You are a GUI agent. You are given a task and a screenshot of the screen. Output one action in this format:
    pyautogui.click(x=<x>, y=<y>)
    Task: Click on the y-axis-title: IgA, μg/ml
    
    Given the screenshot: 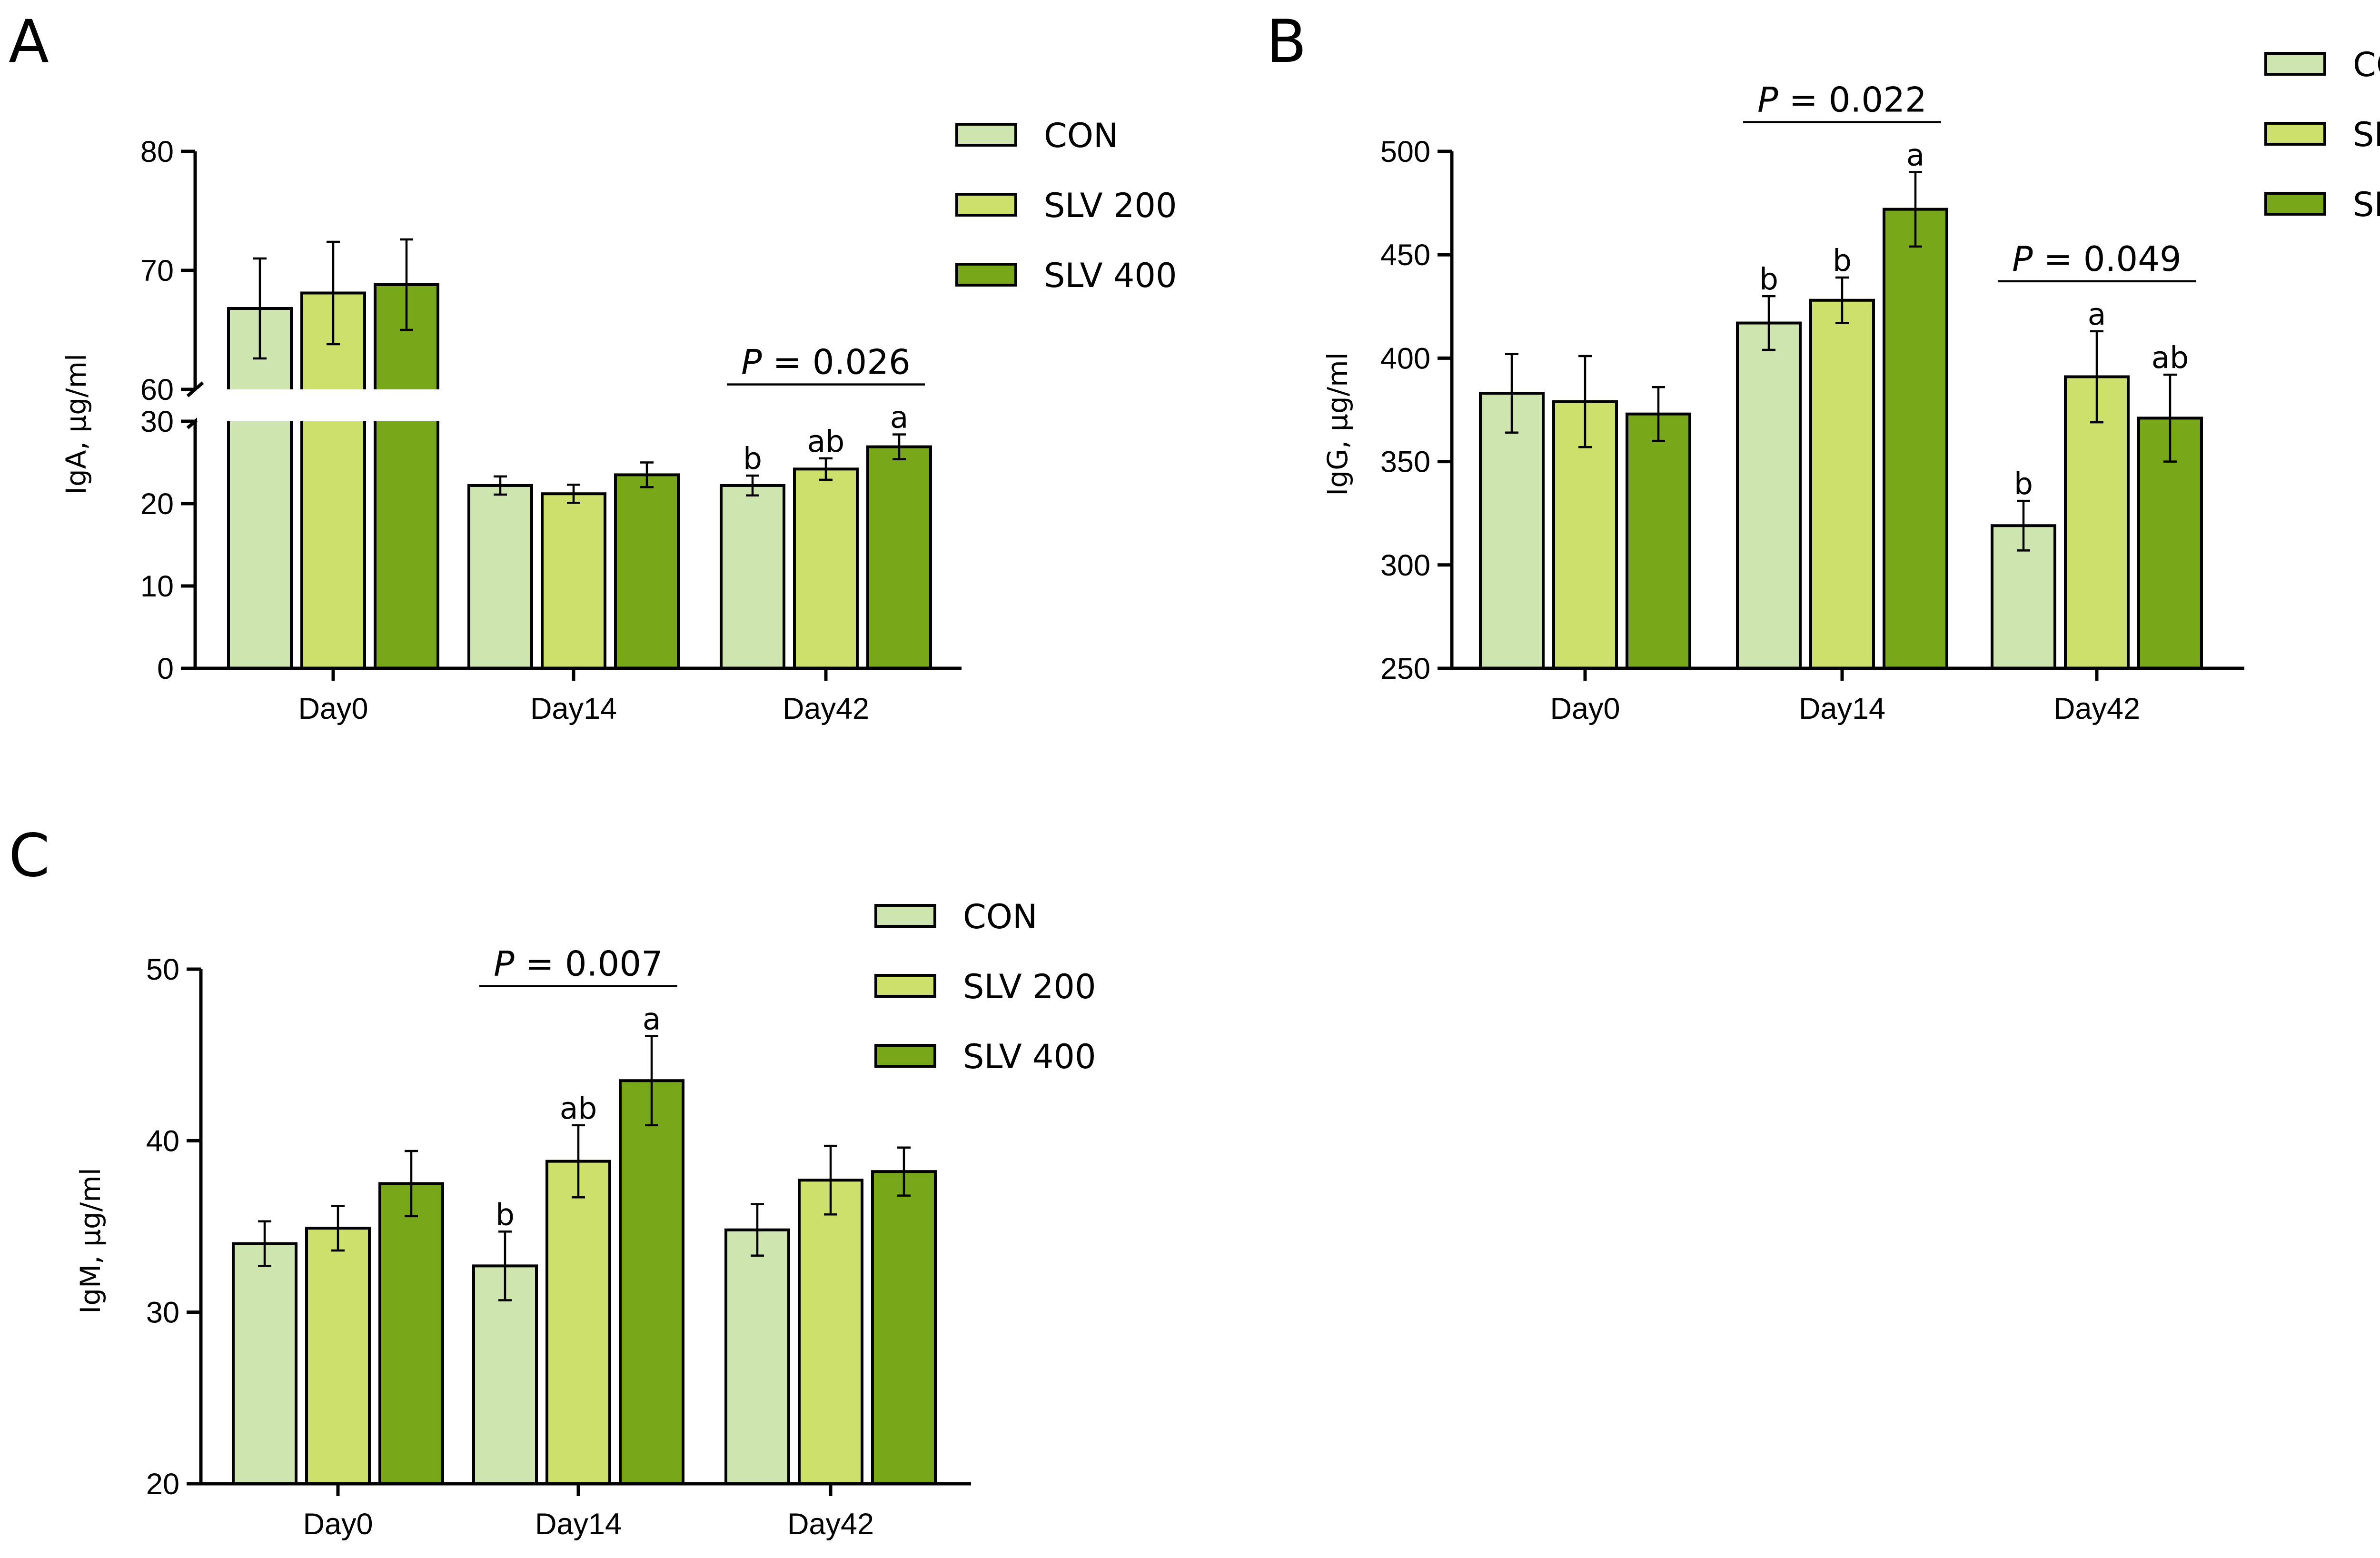 What is the action you would take?
    pyautogui.click(x=76, y=424)
    